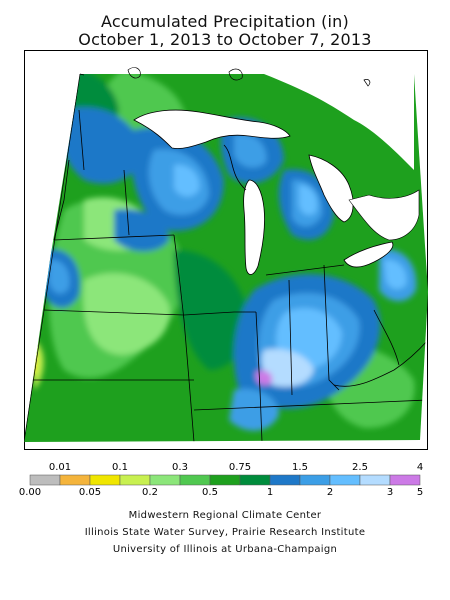 This screenshot has height=600, width=450. Describe the element at coordinates (384, 215) in the screenshot. I see `ontario-peninsula` at that location.